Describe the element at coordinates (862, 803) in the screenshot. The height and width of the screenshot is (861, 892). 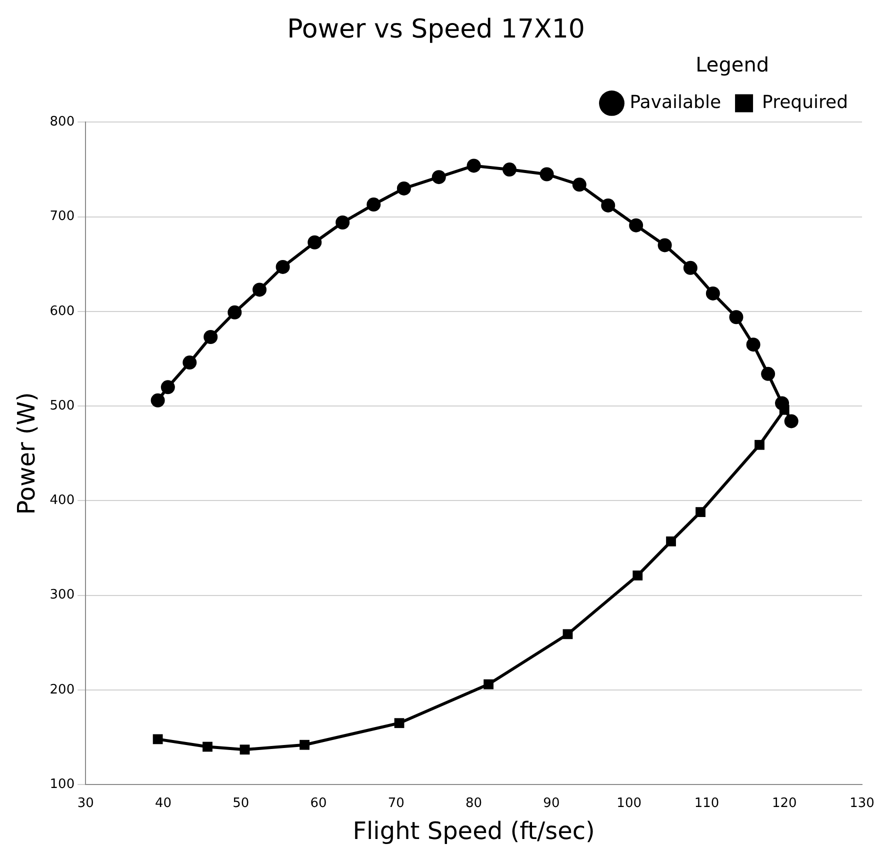
I see `x-tick-label: 130` at that location.